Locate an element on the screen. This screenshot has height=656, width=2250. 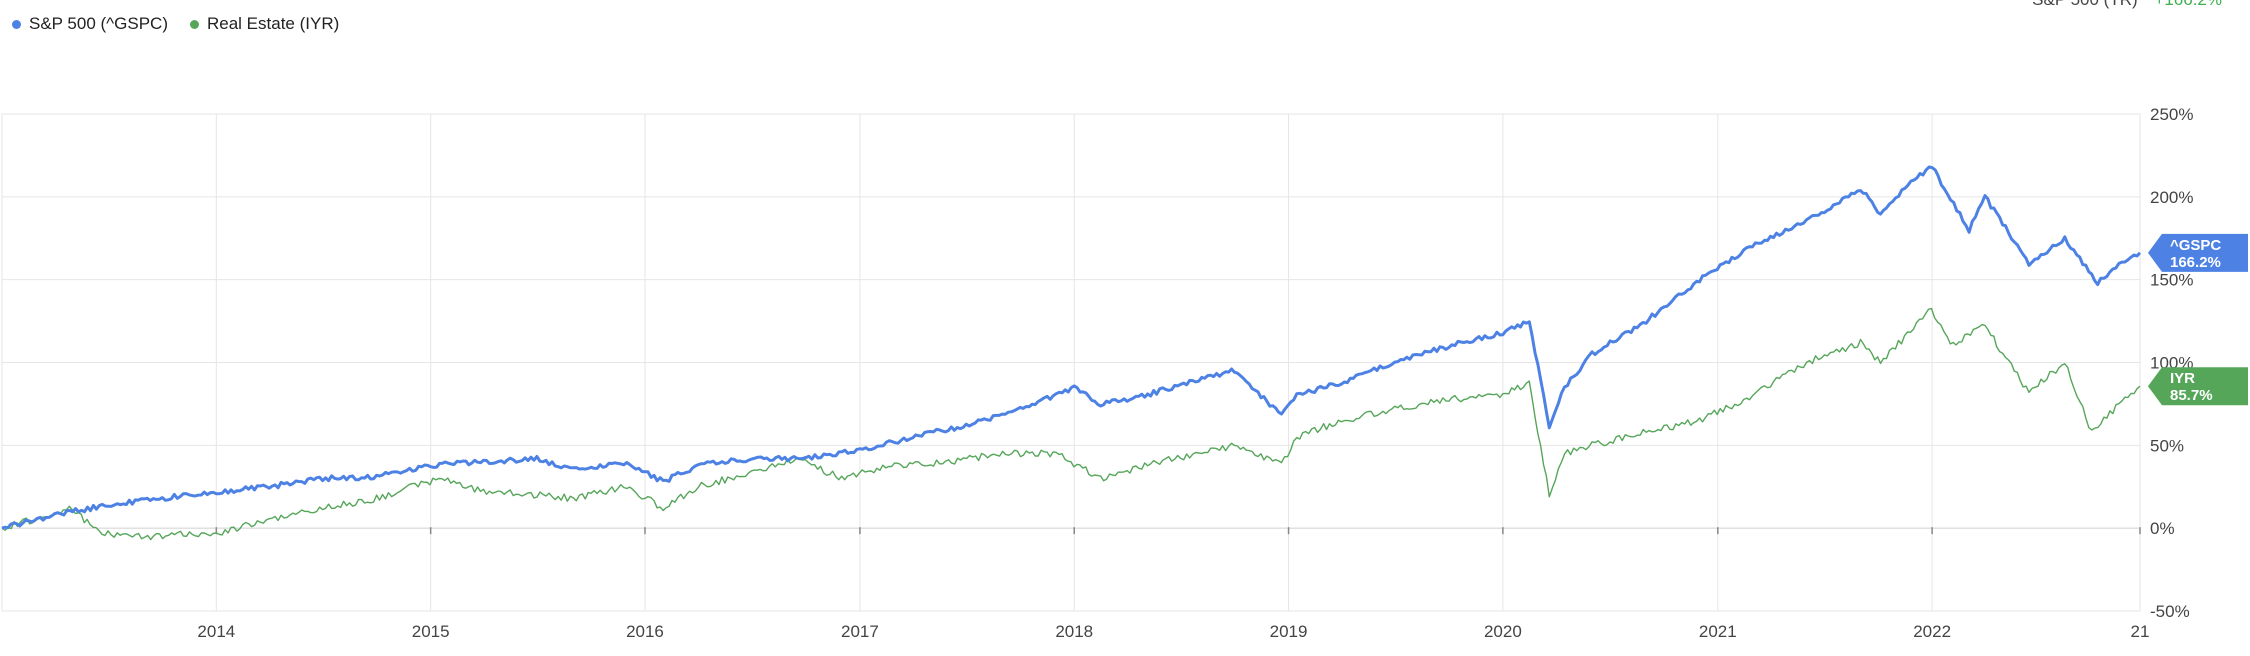
chart-legend: S&P 500 (^GSPC) Real Estate (IYR) is located at coordinates (175, 24).